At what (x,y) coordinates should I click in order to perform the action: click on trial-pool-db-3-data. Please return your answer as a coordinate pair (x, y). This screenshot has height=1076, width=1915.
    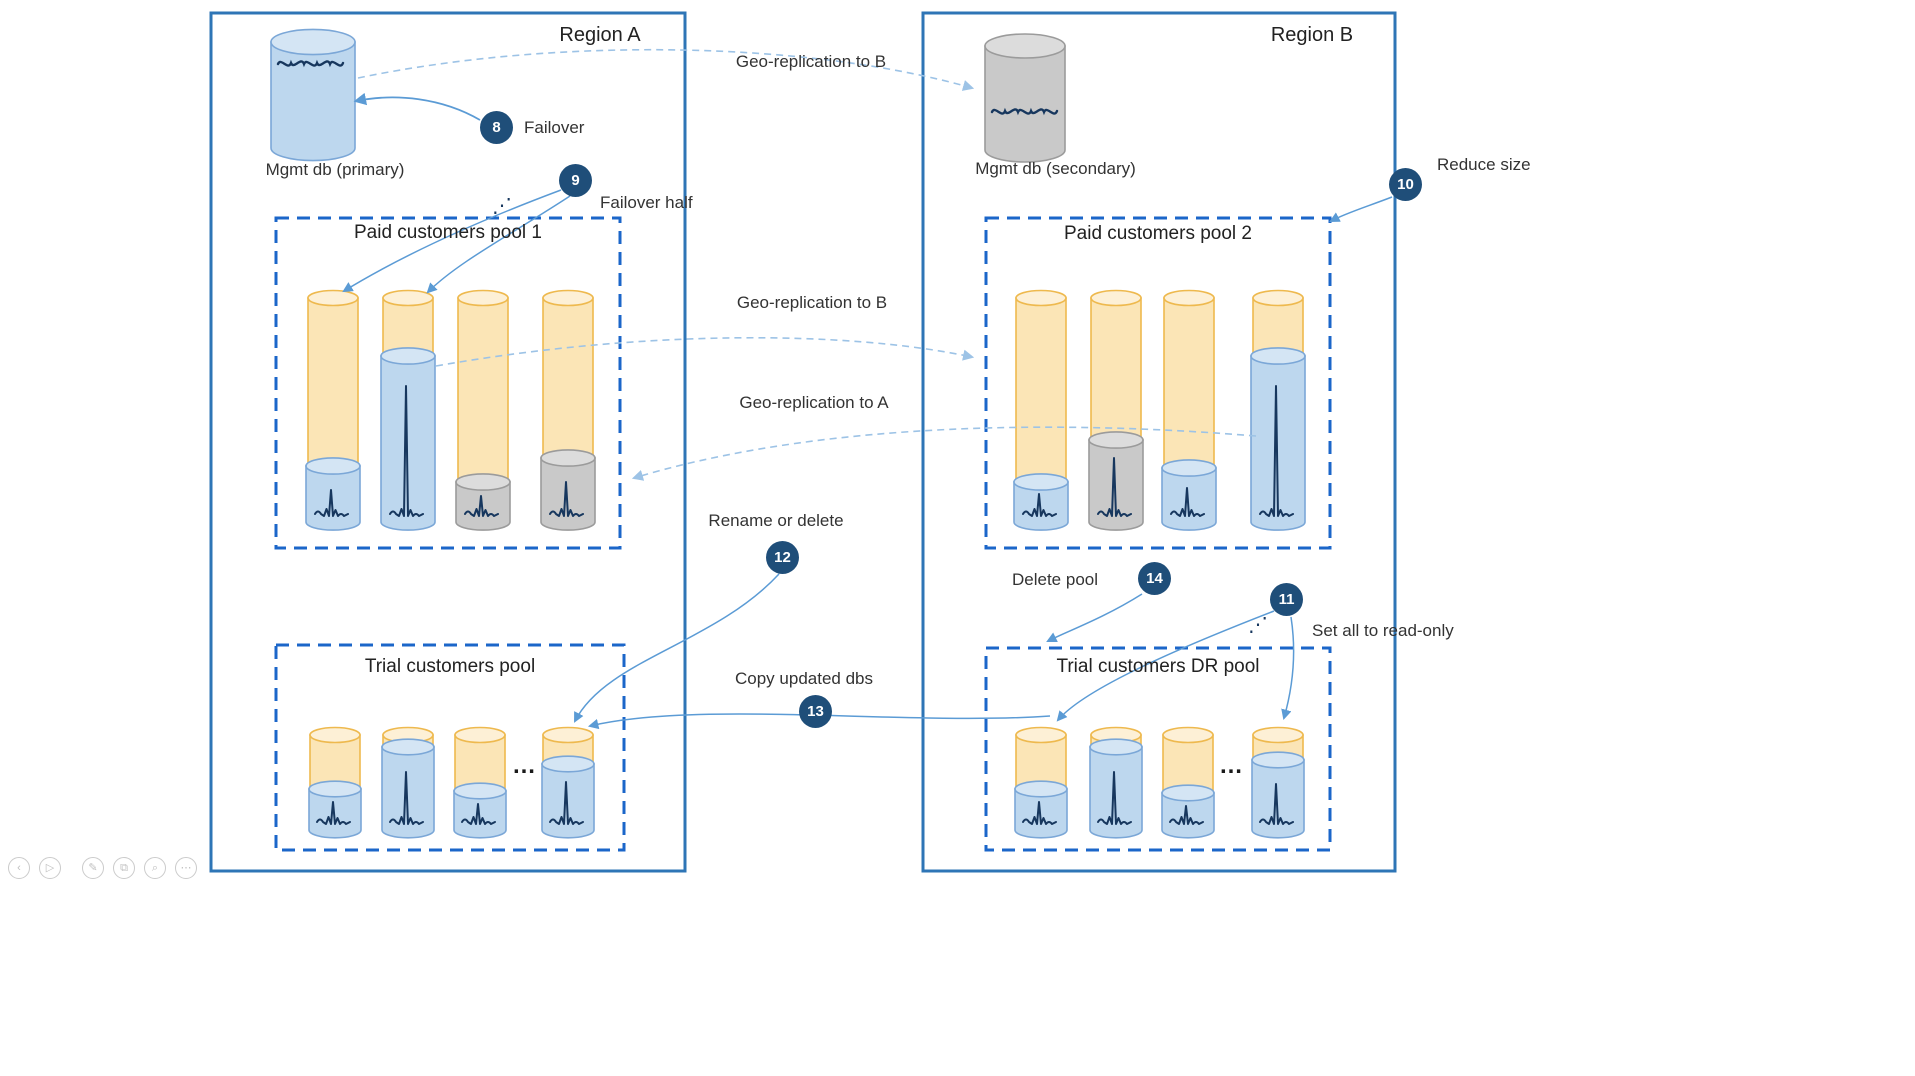
    Looking at the image, I should click on (480, 810).